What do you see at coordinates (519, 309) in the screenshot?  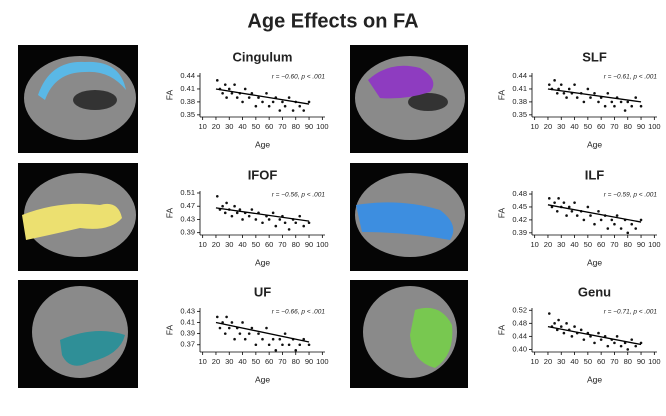 I see `y-tick-label: 0.52` at bounding box center [519, 309].